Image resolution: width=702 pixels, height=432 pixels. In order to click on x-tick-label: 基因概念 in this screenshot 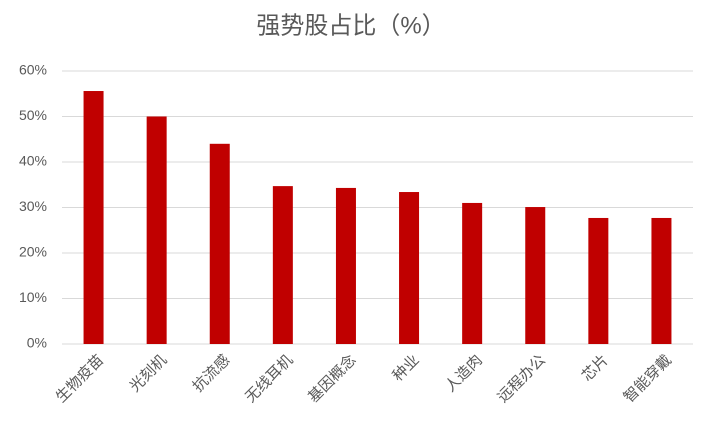, I will do `click(331, 378)`.